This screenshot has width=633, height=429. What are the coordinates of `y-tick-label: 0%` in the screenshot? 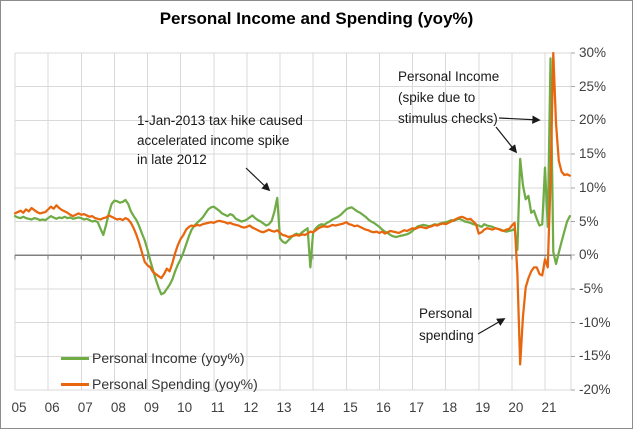 It's located at (589, 255).